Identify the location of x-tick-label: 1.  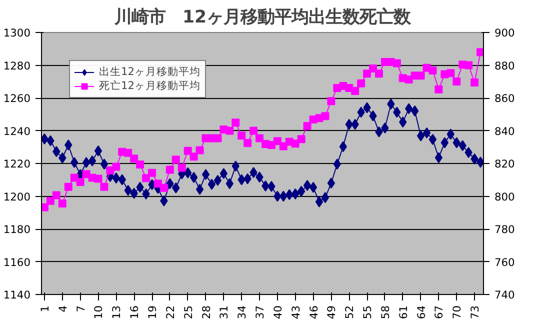
(45, 309).